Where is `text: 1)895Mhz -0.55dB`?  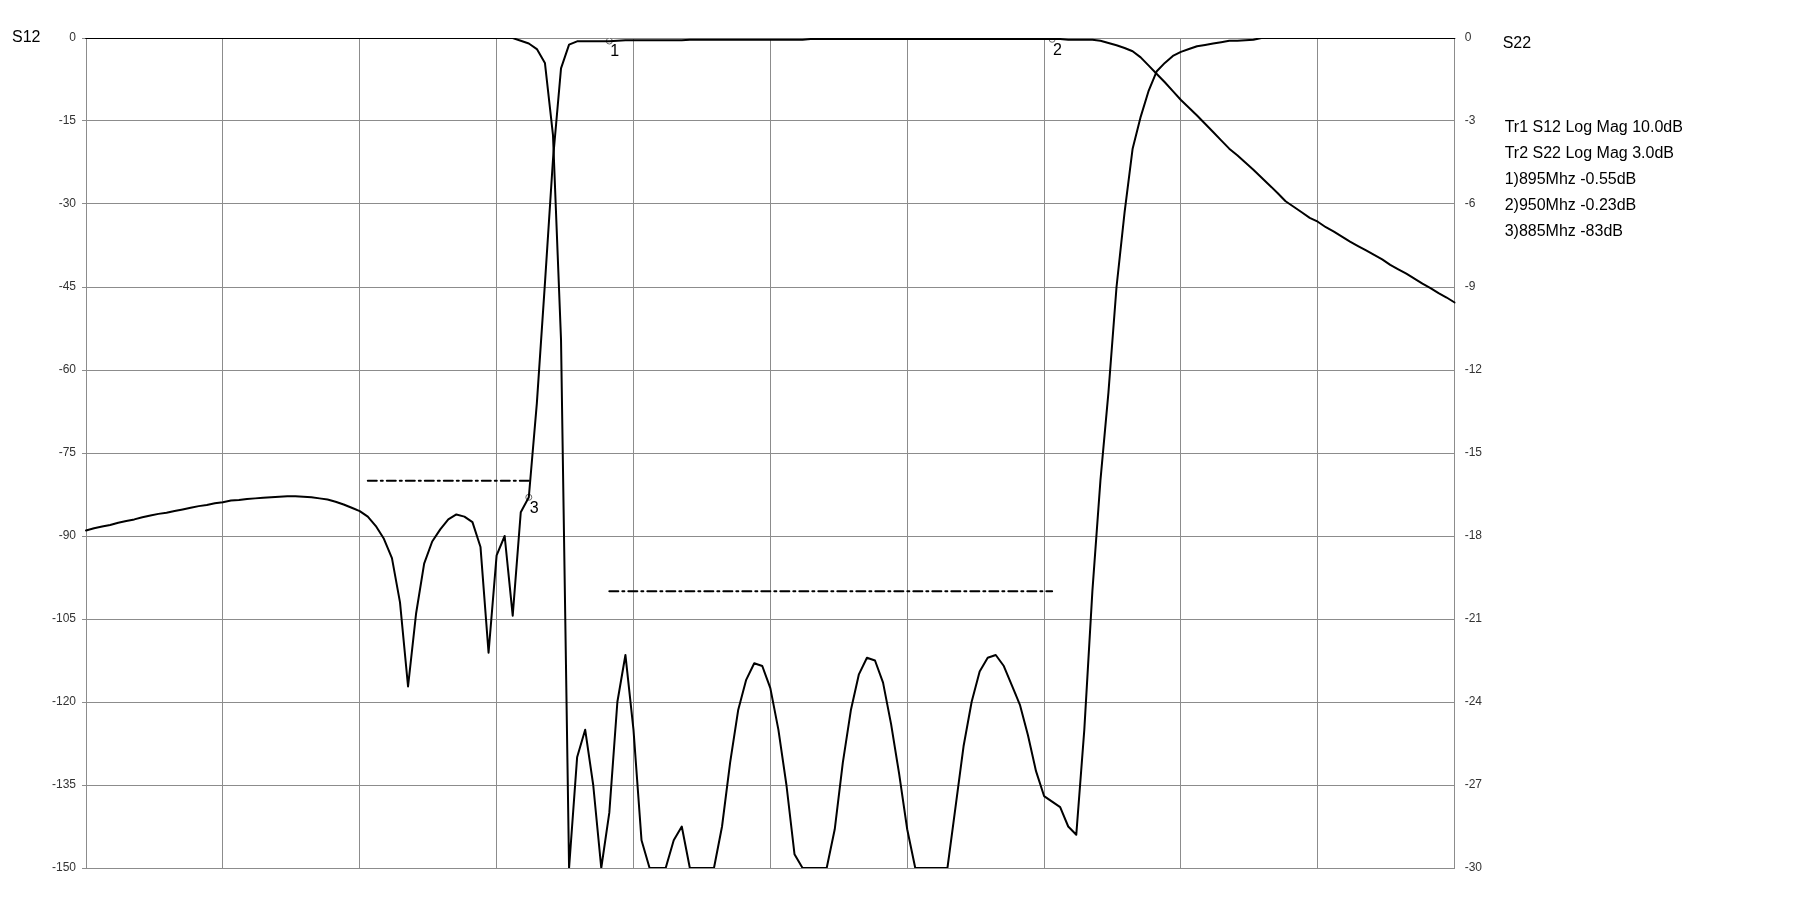
text: 1)895Mhz -0.55dB is located at coordinates (1570, 179).